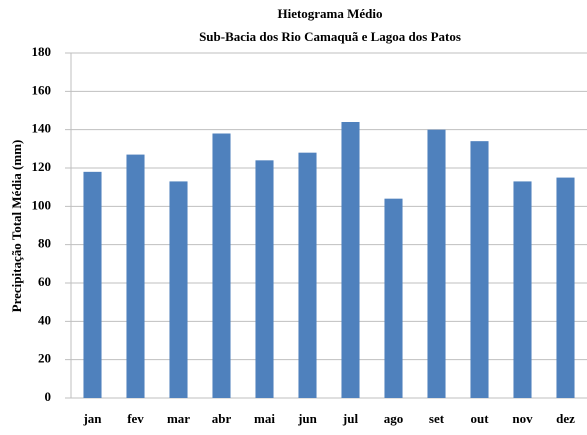 This screenshot has height=435, width=587. What do you see at coordinates (44, 281) in the screenshot?
I see `y-tick-label: 60` at bounding box center [44, 281].